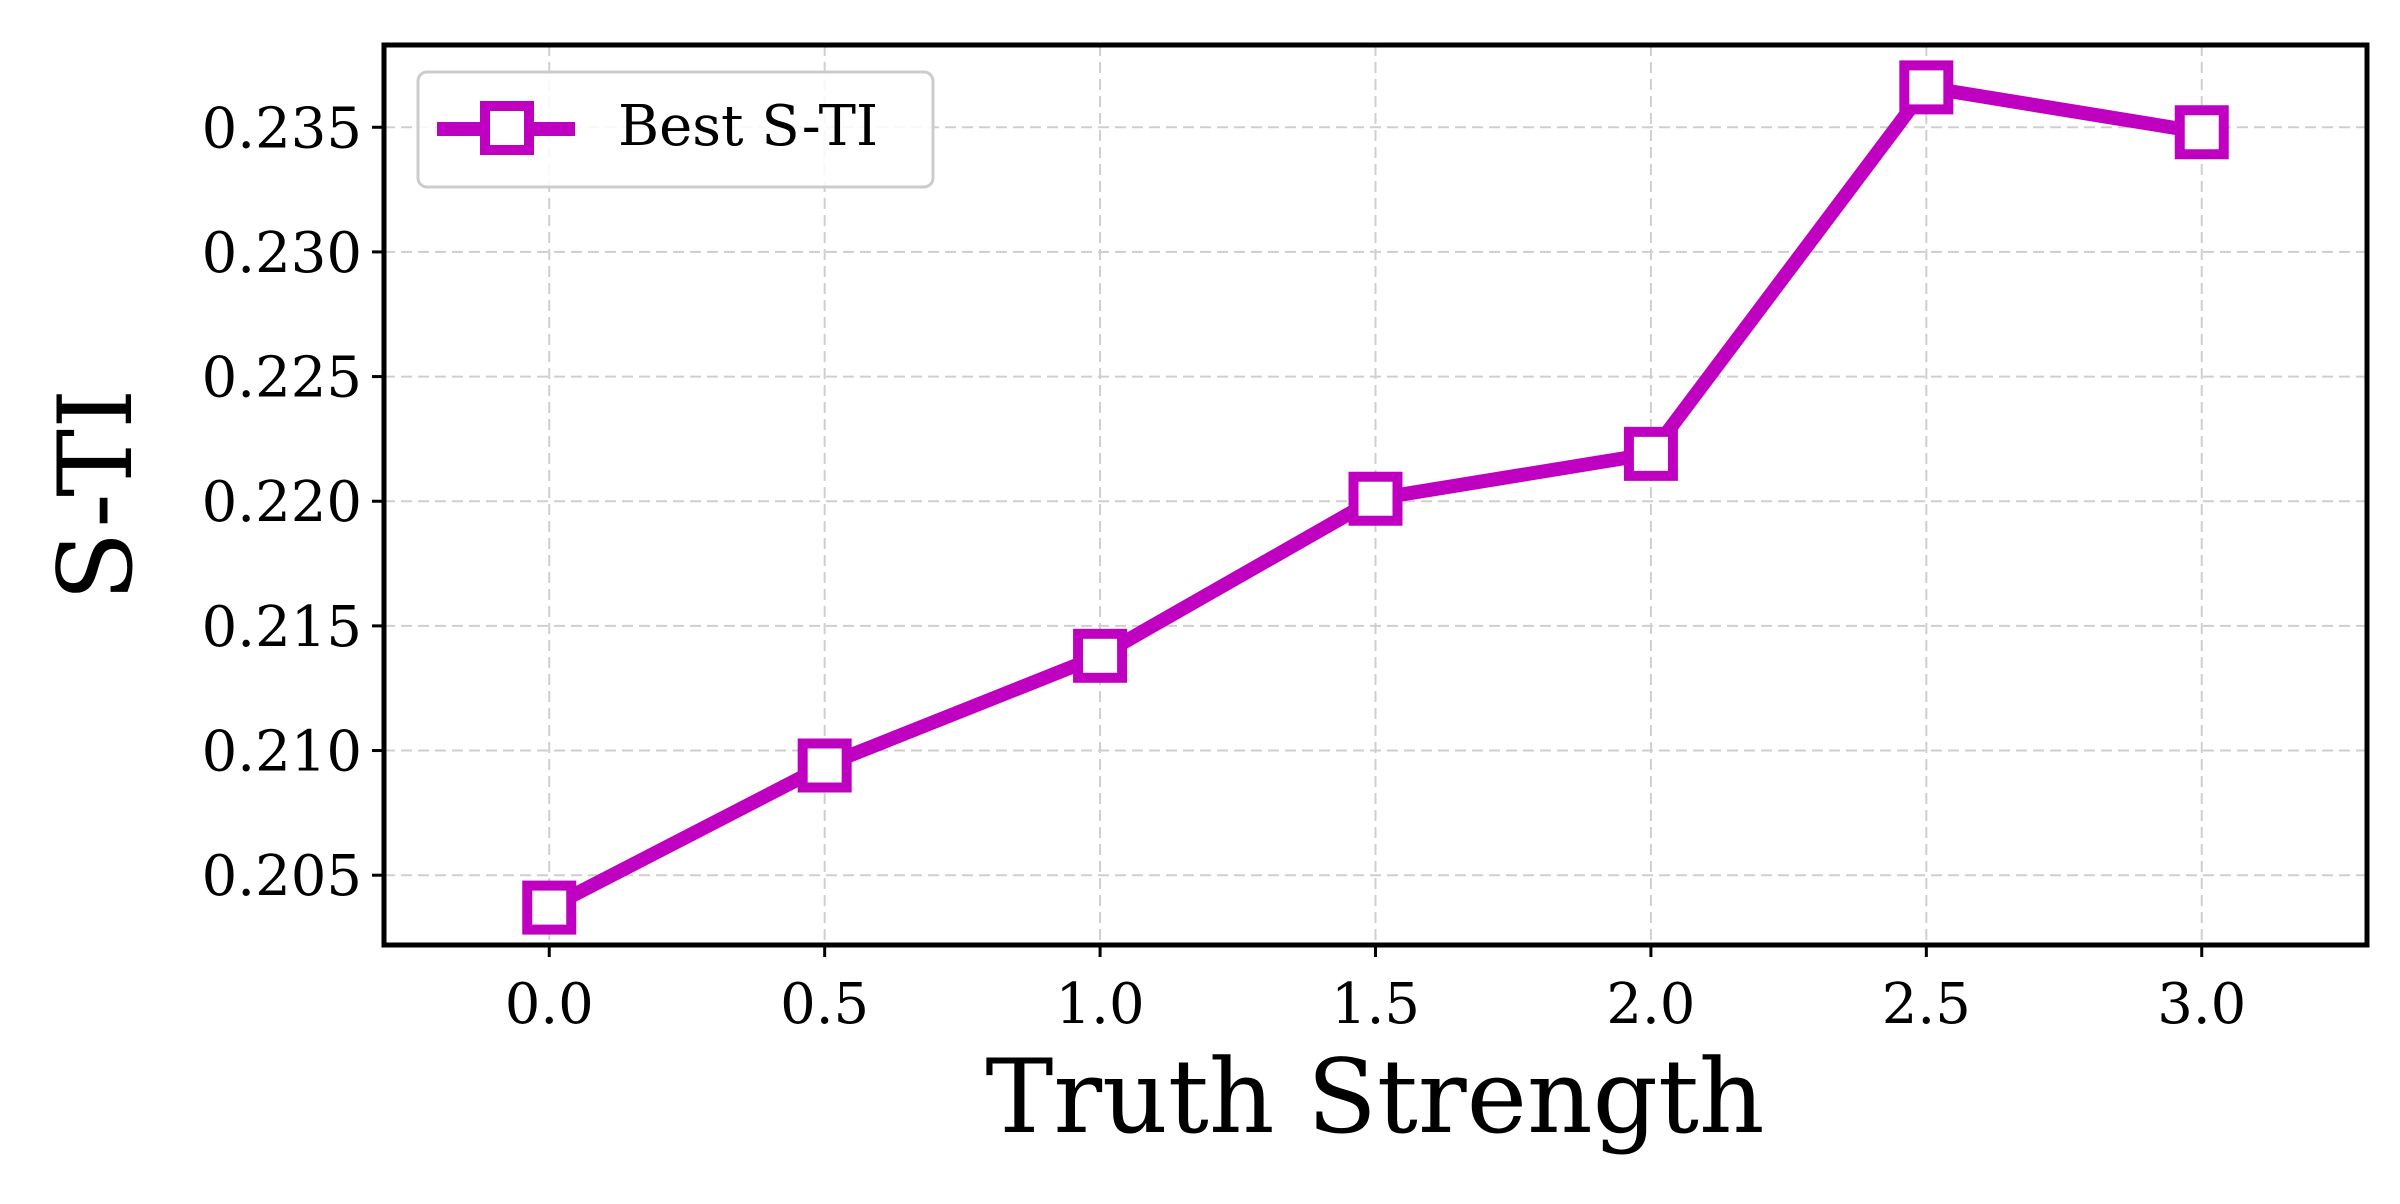 The image size is (2400, 1204). What do you see at coordinates (282, 876) in the screenshot?
I see `y-tick-label: 0.205` at bounding box center [282, 876].